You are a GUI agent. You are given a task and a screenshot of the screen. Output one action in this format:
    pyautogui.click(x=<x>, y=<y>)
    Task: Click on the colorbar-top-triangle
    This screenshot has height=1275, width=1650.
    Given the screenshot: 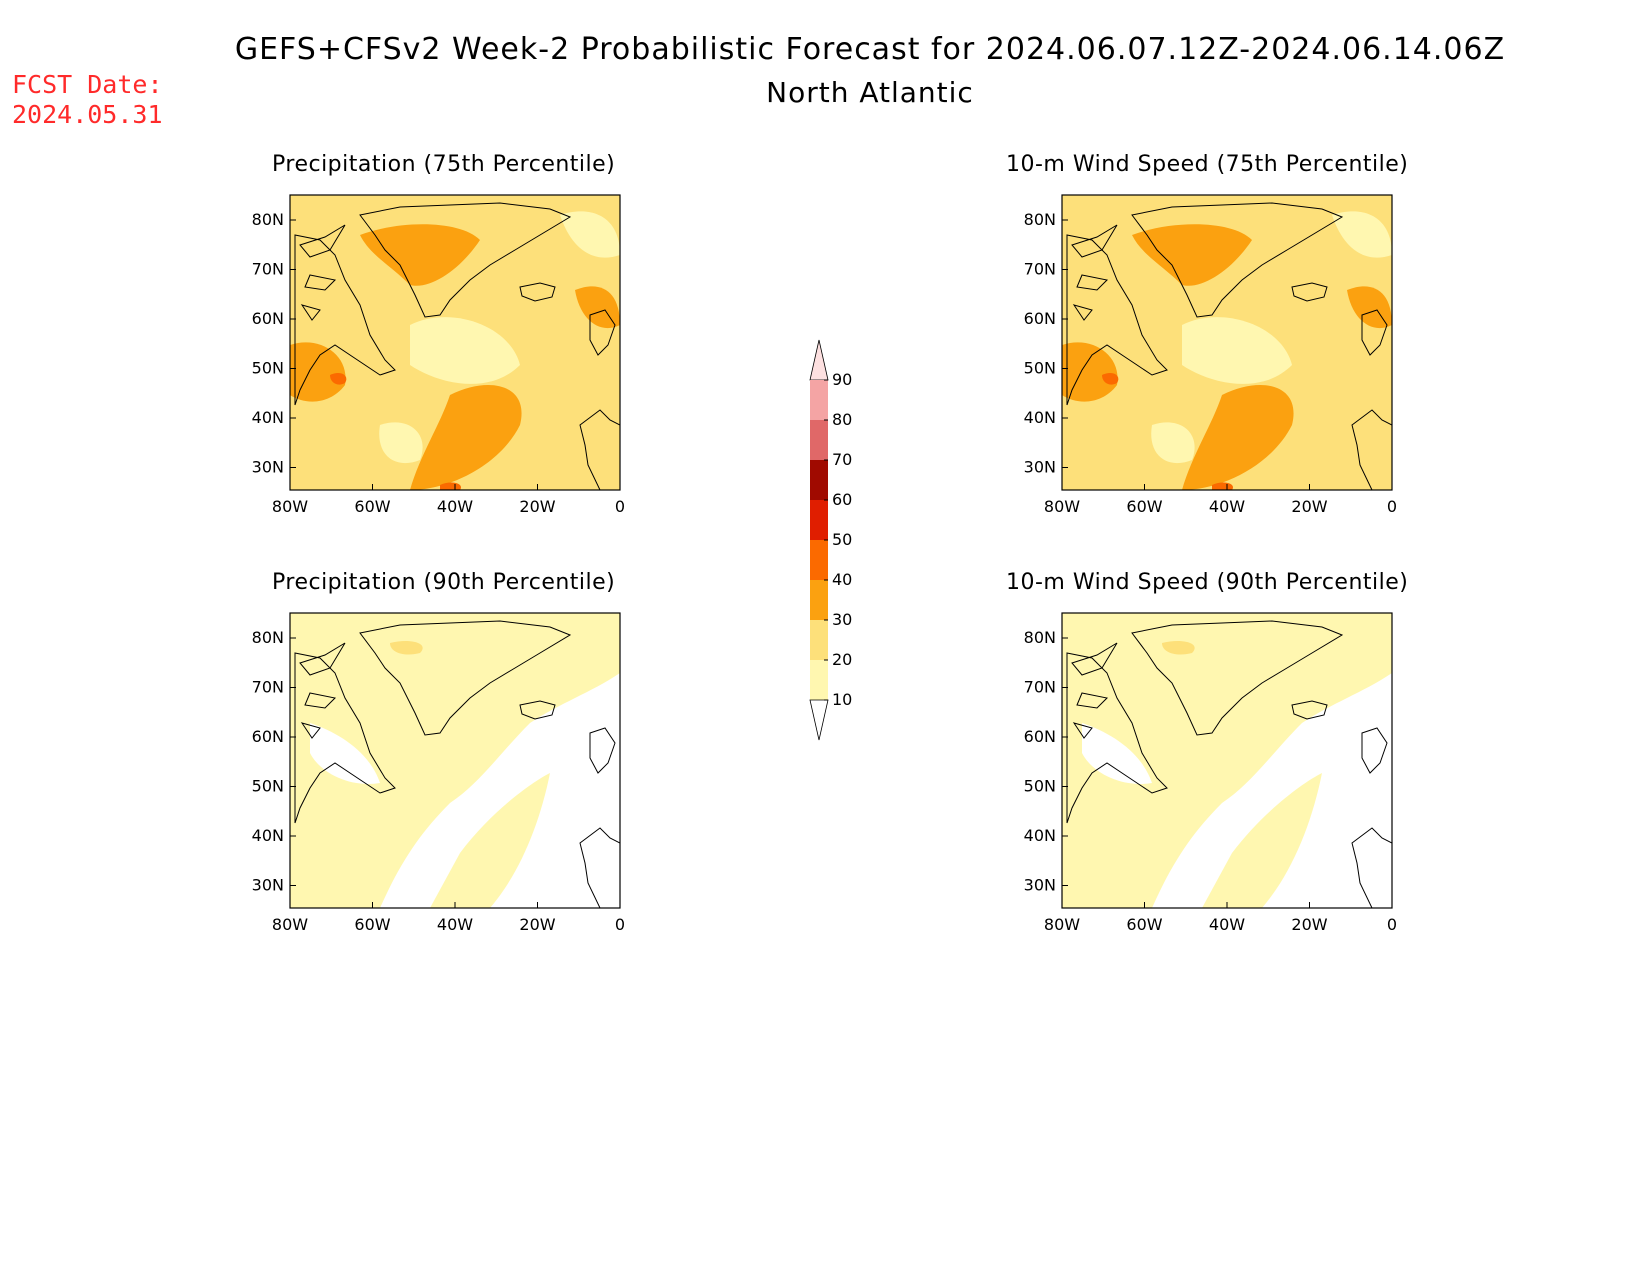 What is the action you would take?
    pyautogui.click(x=819, y=360)
    